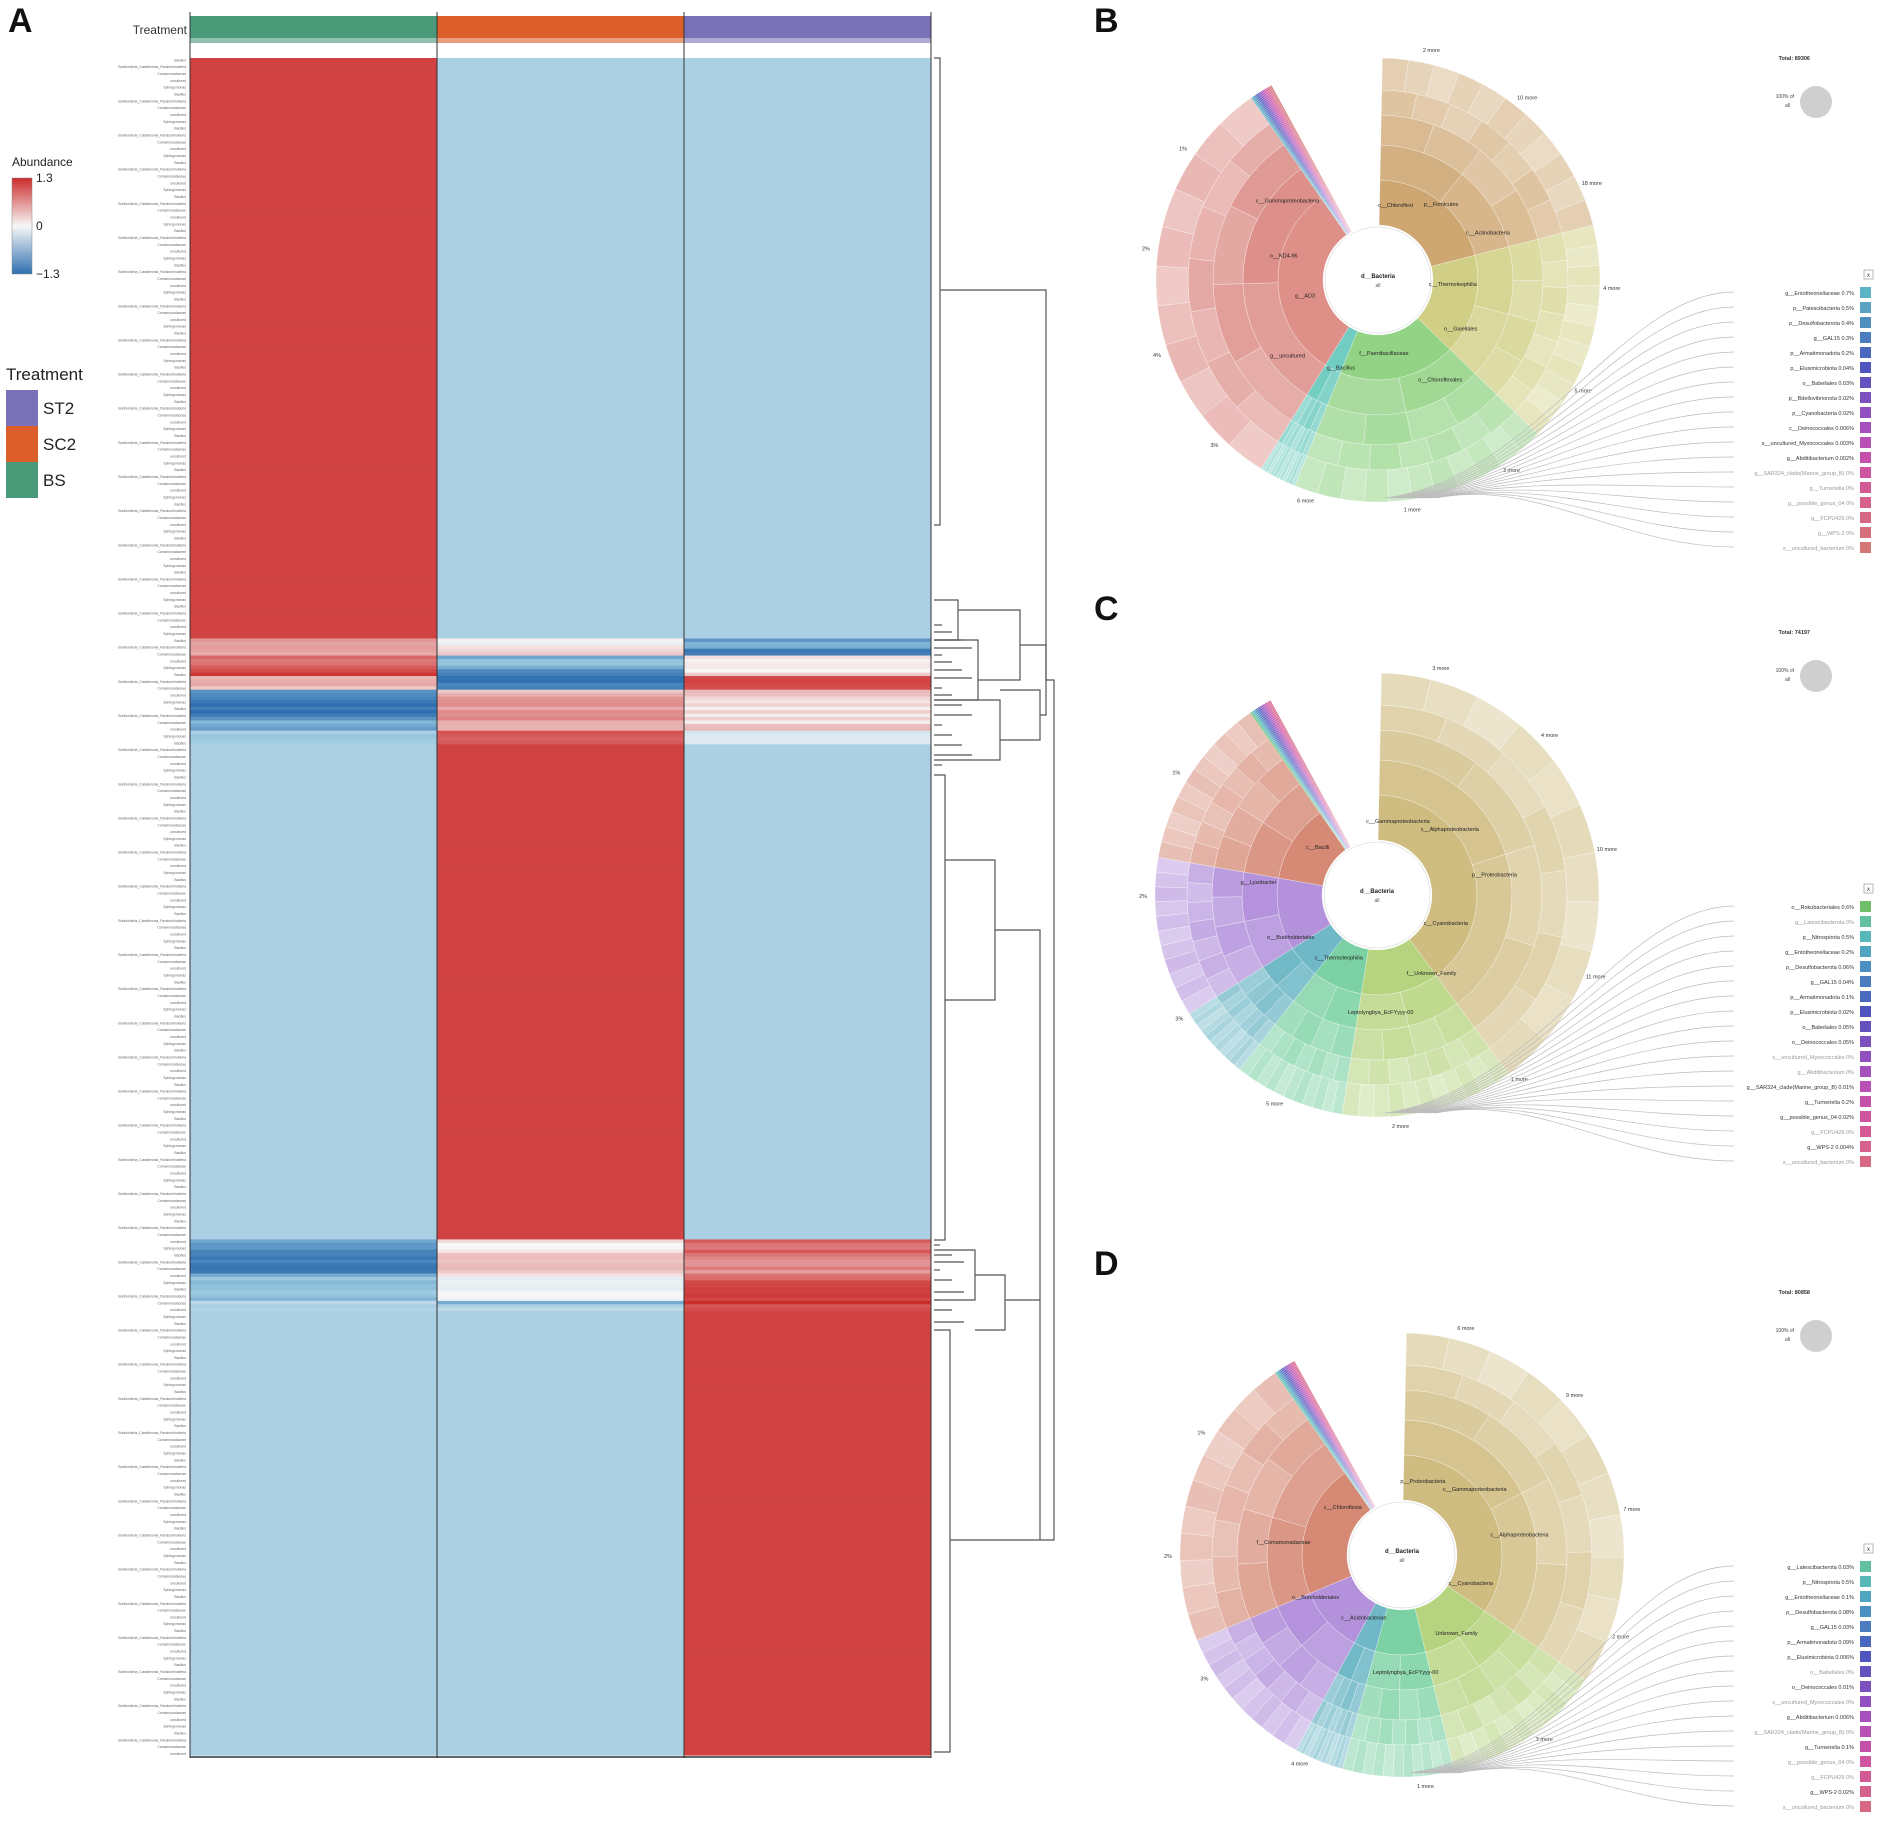  I want to click on krona-legend-label: g__GAL15 0.03%, so click(1833, 1628).